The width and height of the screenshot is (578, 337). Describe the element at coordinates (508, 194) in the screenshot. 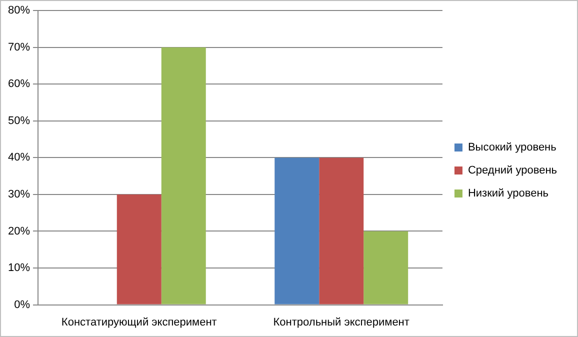

I see `legend-label: Низкий уровень` at that location.